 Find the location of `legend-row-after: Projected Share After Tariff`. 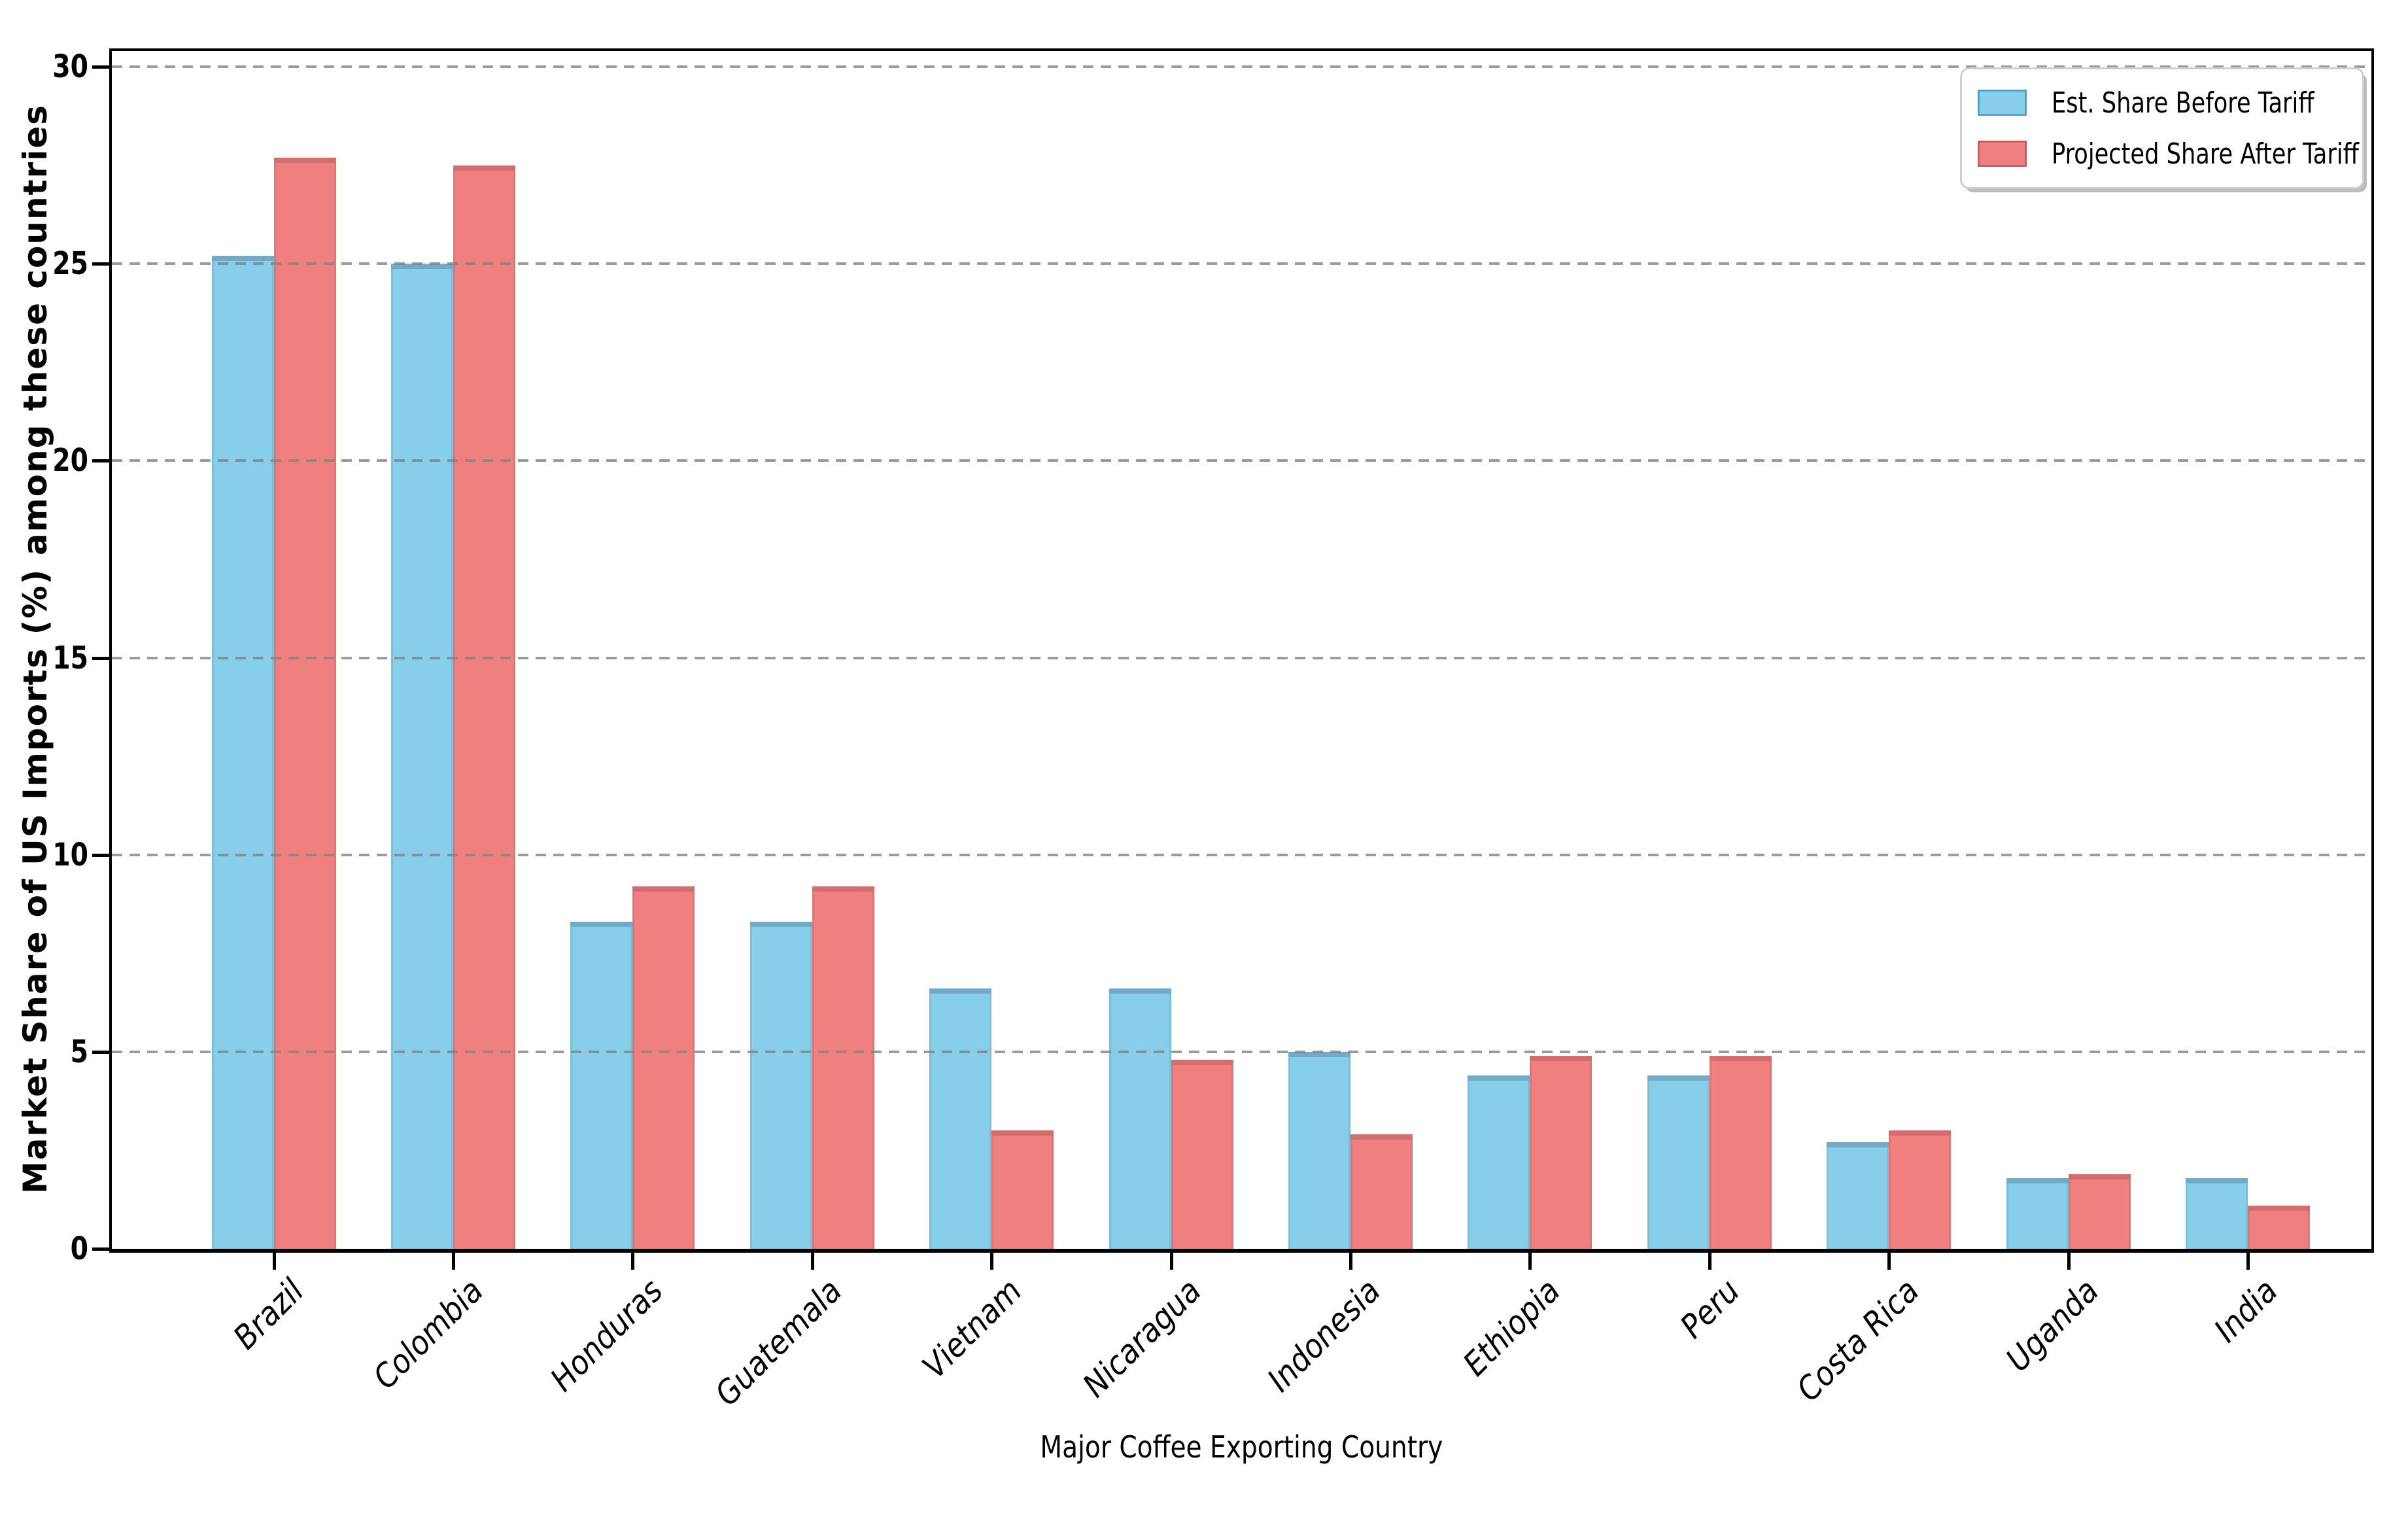

legend-row-after: Projected Share After Tariff is located at coordinates (2169, 153).